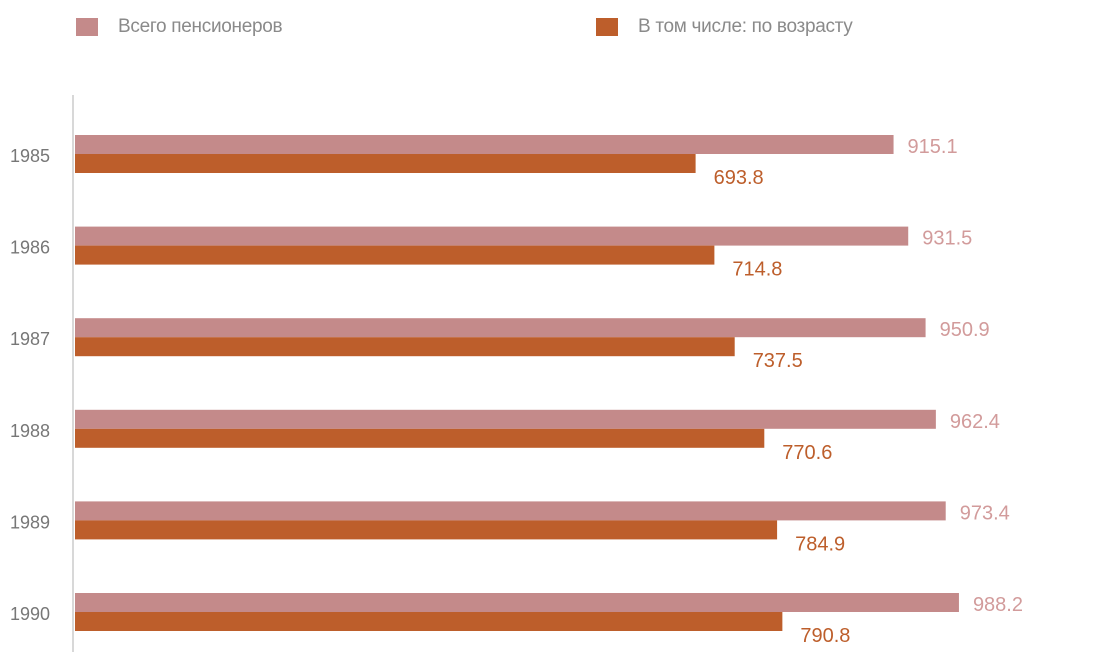 This screenshot has height=652, width=1098. What do you see at coordinates (739, 178) in the screenshot?
I see `data-label-age: 693.8` at bounding box center [739, 178].